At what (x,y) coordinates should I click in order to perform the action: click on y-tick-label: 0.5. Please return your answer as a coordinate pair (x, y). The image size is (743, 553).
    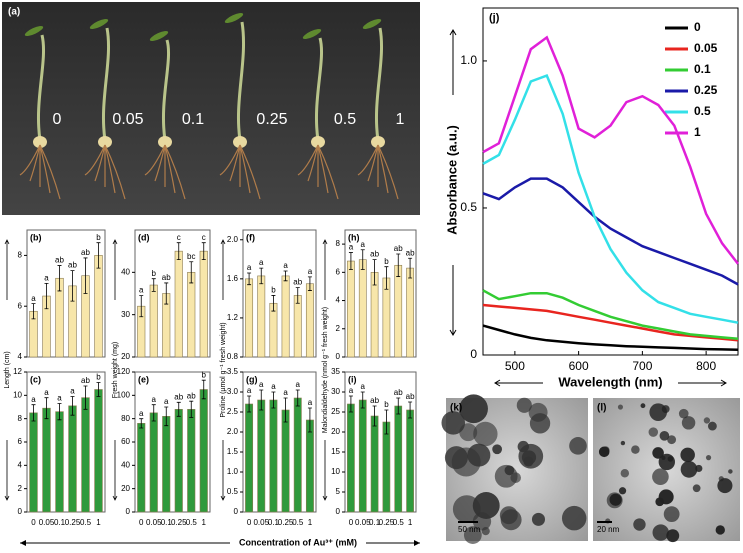
    Looking at the image, I should click on (468, 207).